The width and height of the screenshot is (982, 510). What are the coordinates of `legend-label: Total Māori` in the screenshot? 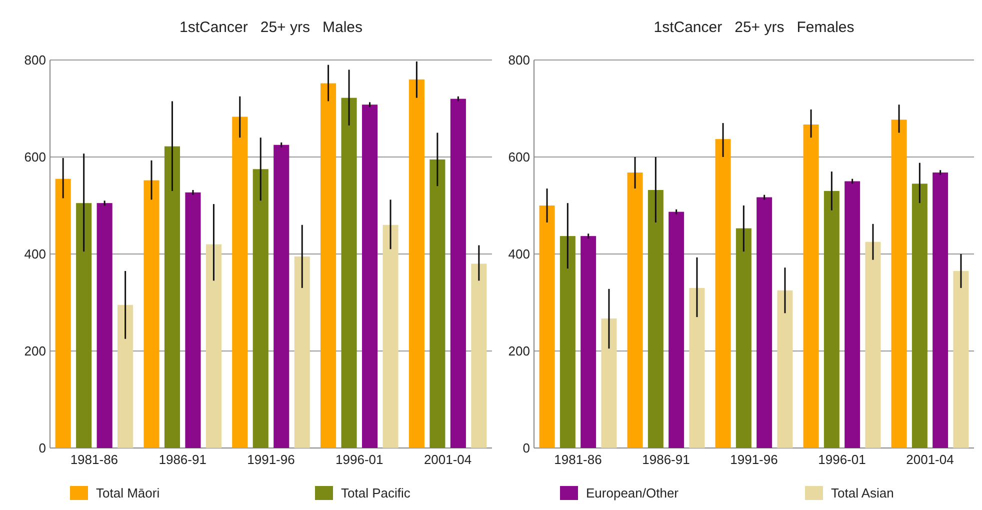 It's located at (128, 493).